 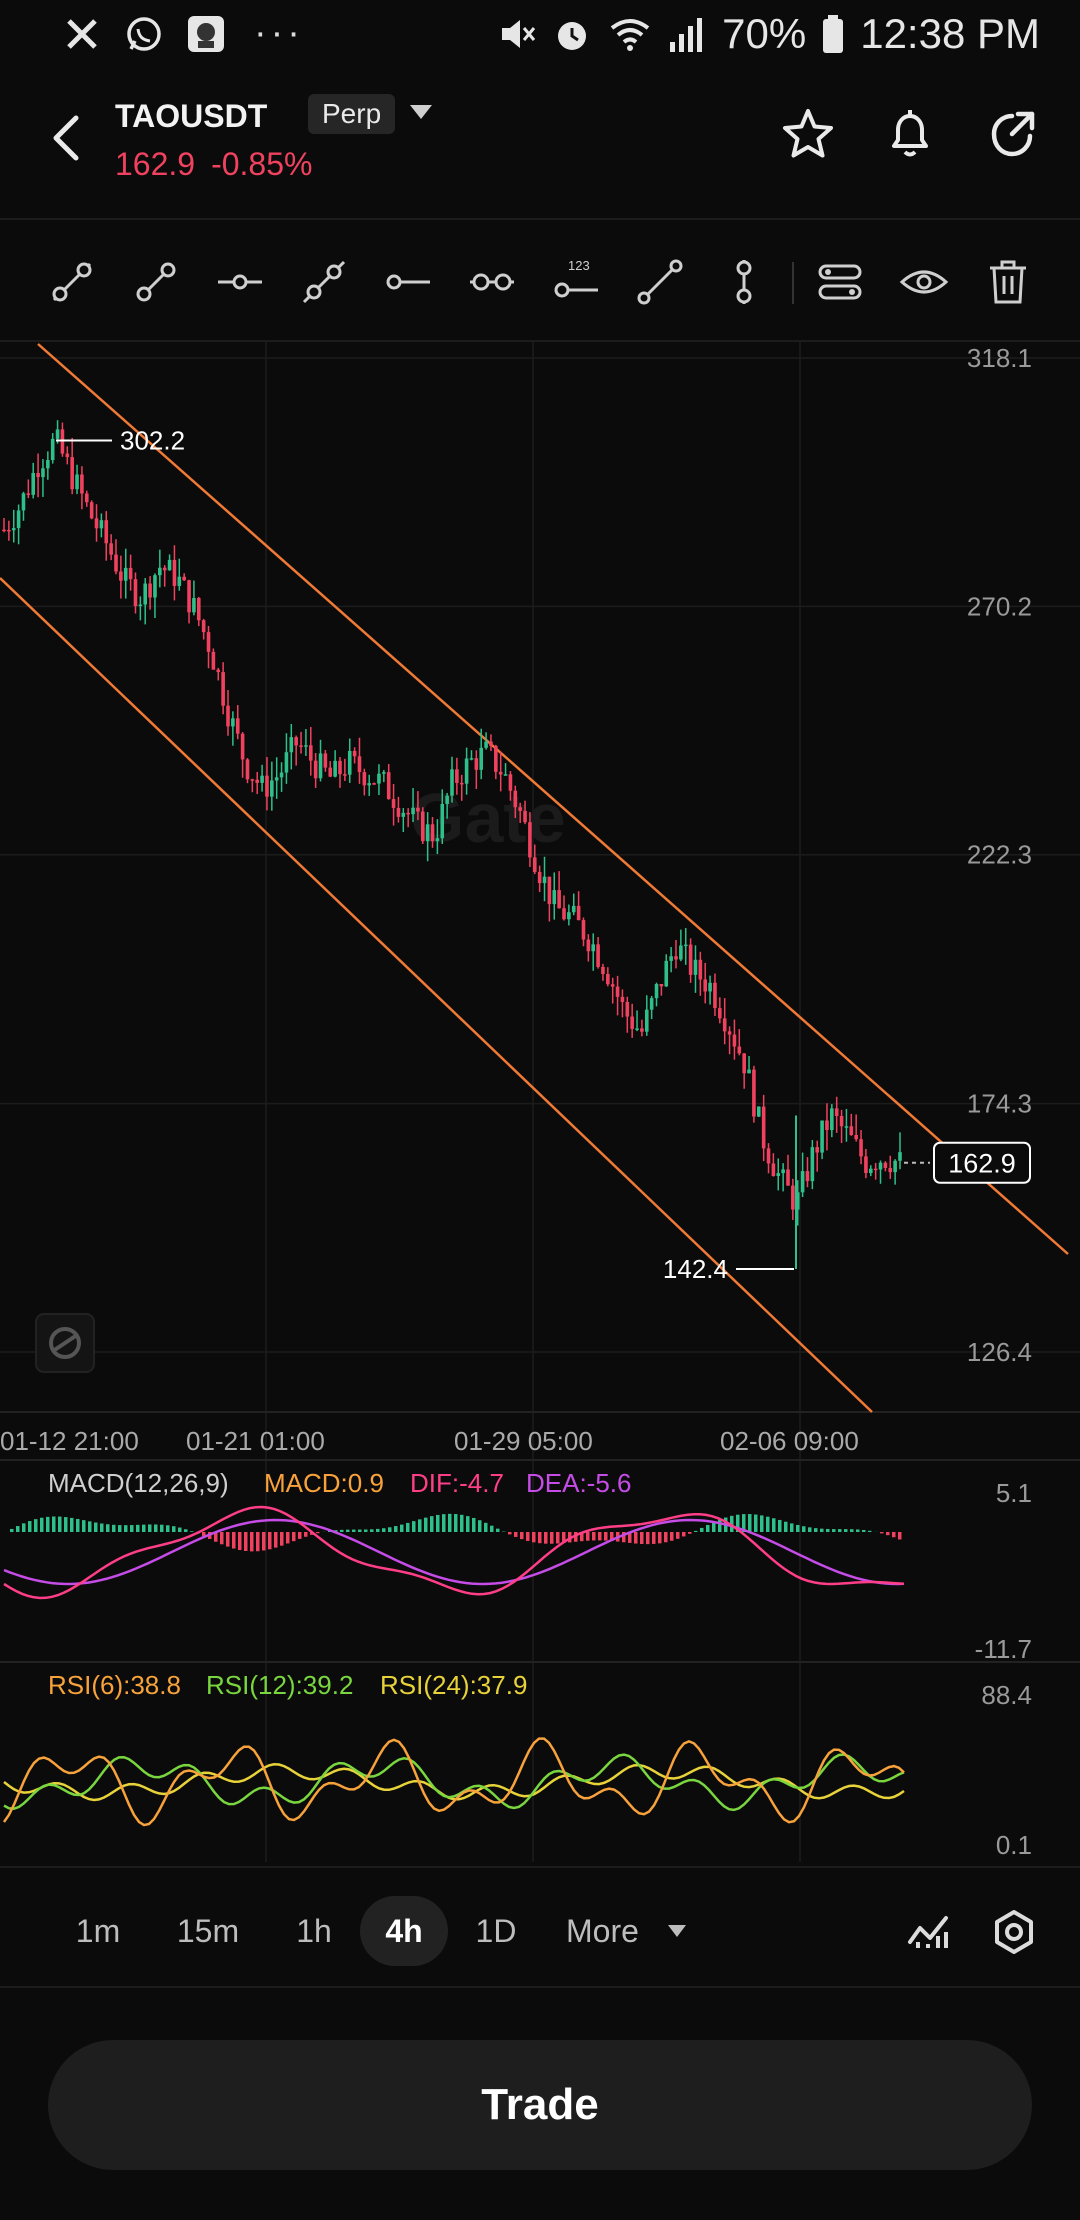 What do you see at coordinates (352, 114) in the screenshot?
I see `contract-type-badge: Perp` at bounding box center [352, 114].